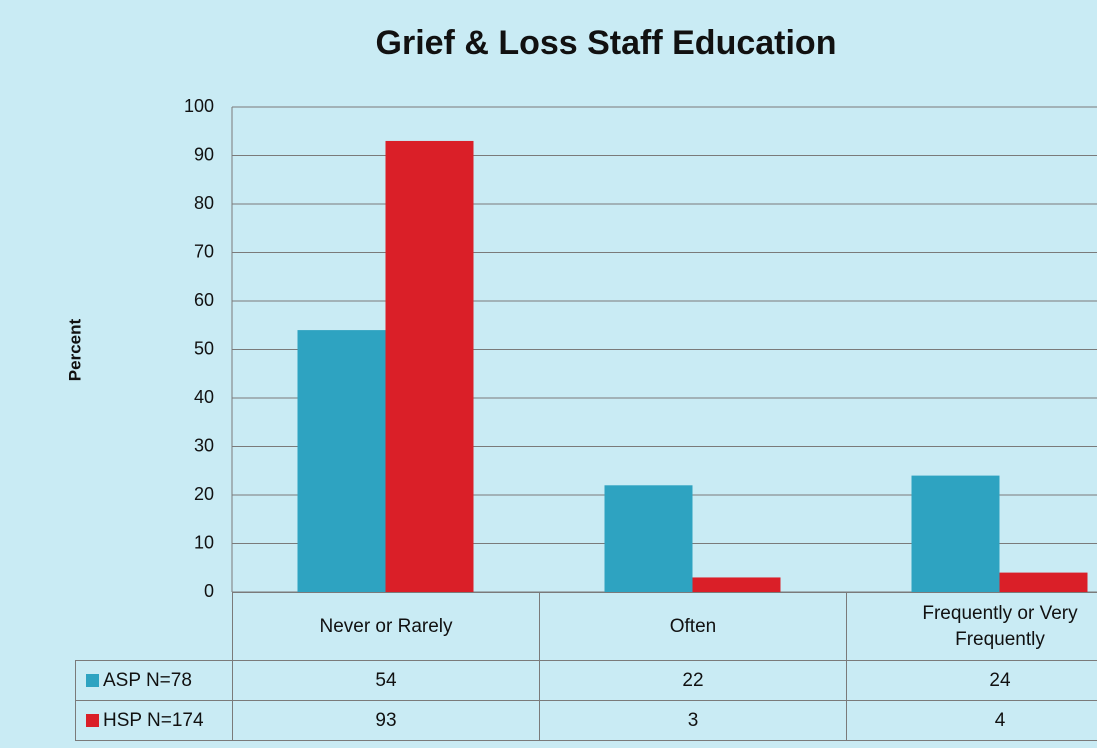 The width and height of the screenshot is (1097, 748). What do you see at coordinates (971, 626) in the screenshot?
I see `category-cell: Frequently or Very Frequently` at bounding box center [971, 626].